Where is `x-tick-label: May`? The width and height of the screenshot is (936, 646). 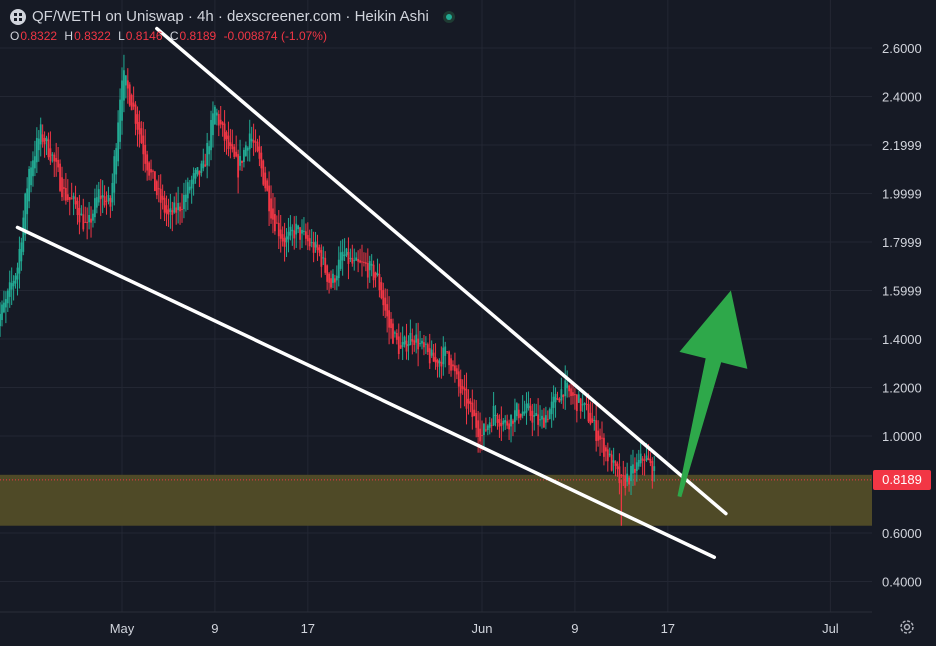
x-tick-label: May is located at coordinates (122, 628).